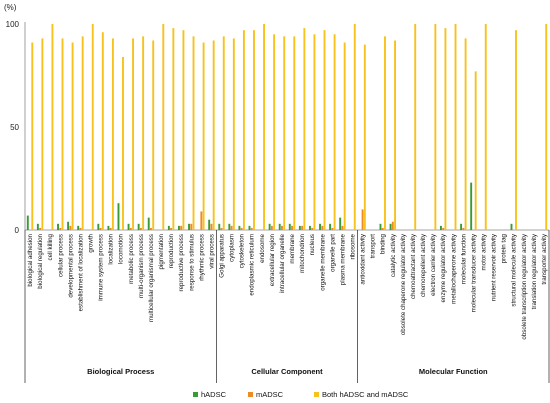  I want to click on category-label: antioxidant activity, so click(363, 258).